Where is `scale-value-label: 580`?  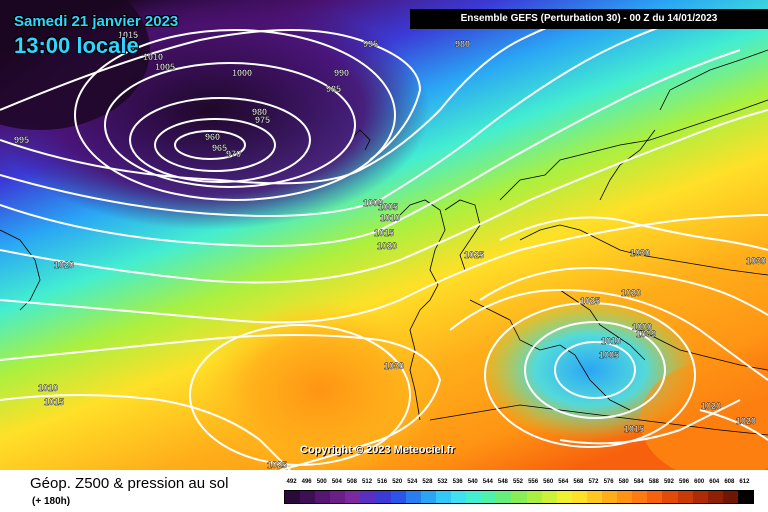
scale-value-label: 580 is located at coordinates (623, 482).